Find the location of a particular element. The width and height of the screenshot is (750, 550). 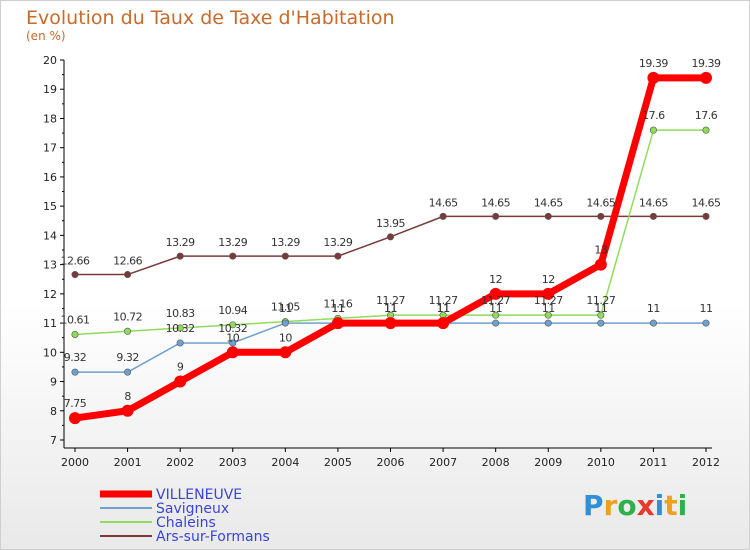

data-label: 8 is located at coordinates (127, 396).